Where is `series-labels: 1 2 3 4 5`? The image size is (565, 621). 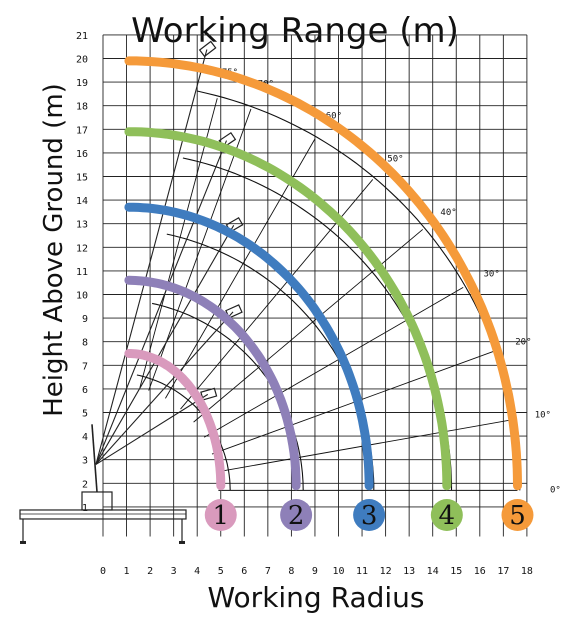
series-labels: 1 2 3 4 5 is located at coordinates (369, 515).